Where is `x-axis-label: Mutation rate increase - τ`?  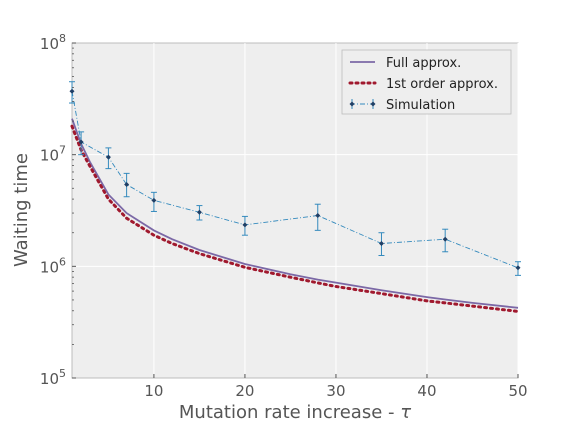 x-axis-label: Mutation rate increase - τ is located at coordinates (295, 412).